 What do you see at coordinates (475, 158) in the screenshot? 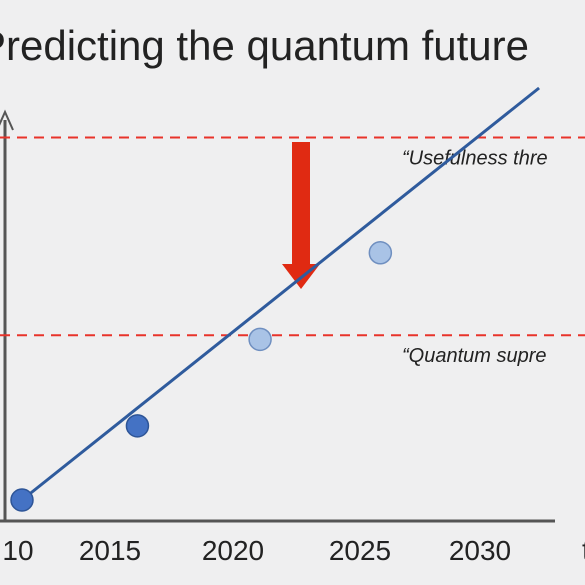
I see `threshold-label-0: “Usefulness thre` at bounding box center [475, 158].